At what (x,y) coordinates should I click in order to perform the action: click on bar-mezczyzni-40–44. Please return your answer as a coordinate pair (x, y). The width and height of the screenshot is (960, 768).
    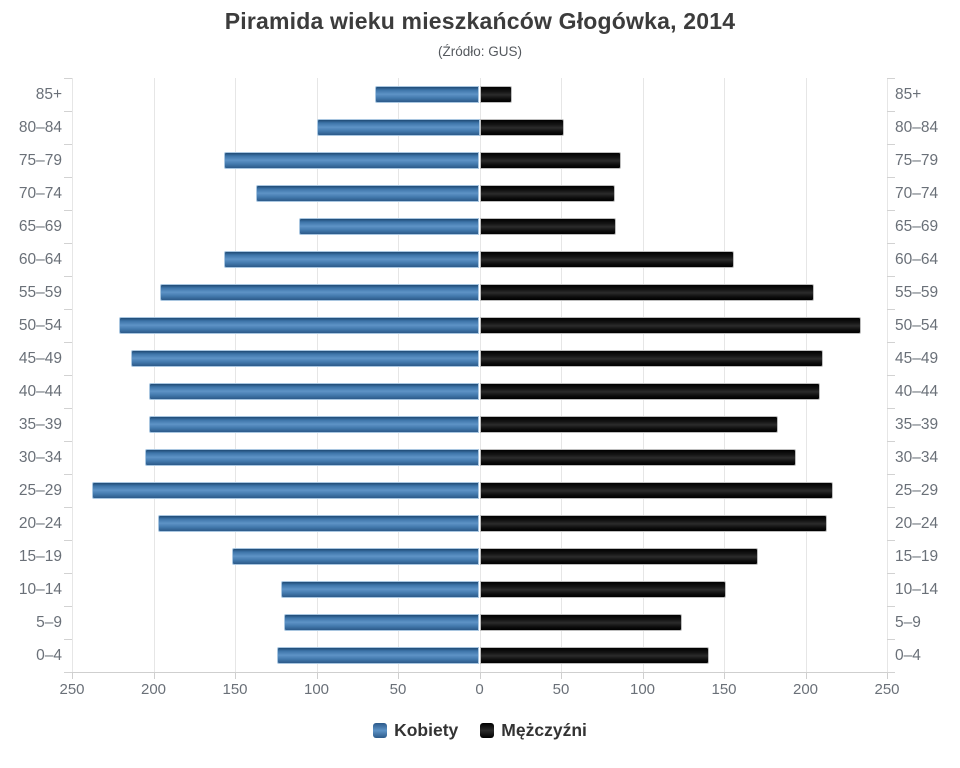
    Looking at the image, I should click on (650, 391).